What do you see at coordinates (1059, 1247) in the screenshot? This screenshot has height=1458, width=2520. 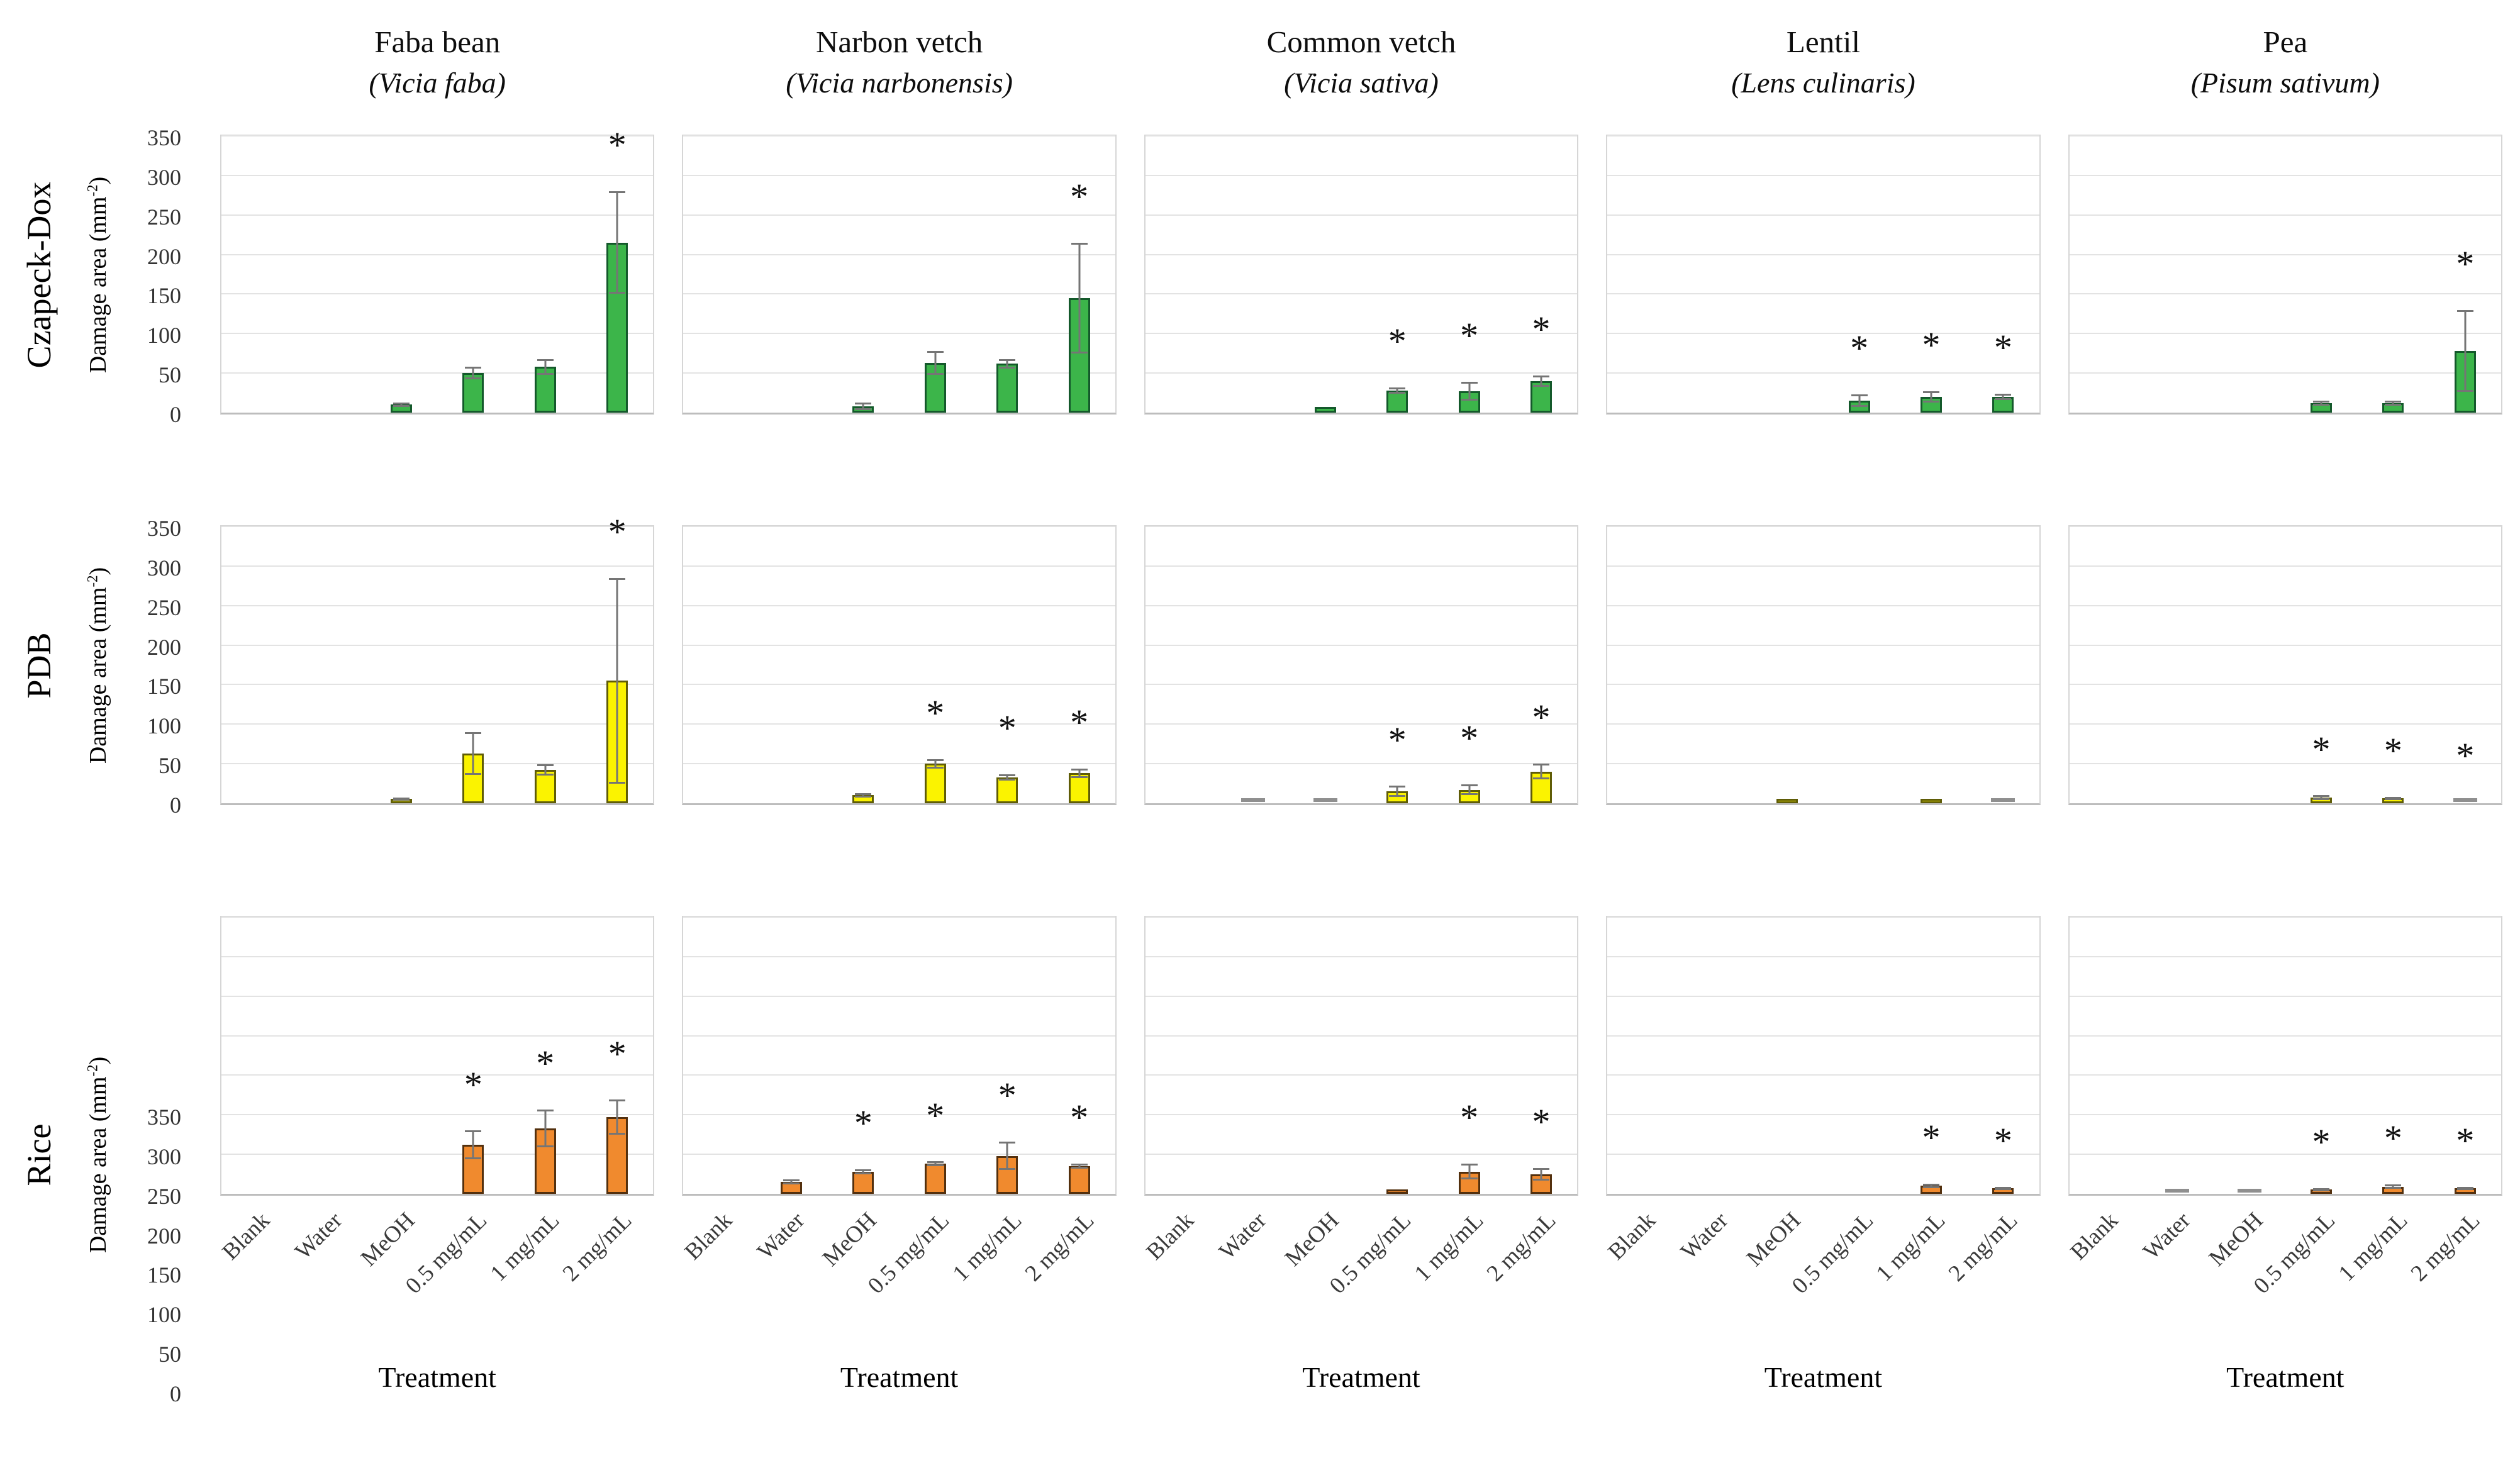 I see `x-tick-label-2-mg-ml: 2 mg/mL` at bounding box center [1059, 1247].